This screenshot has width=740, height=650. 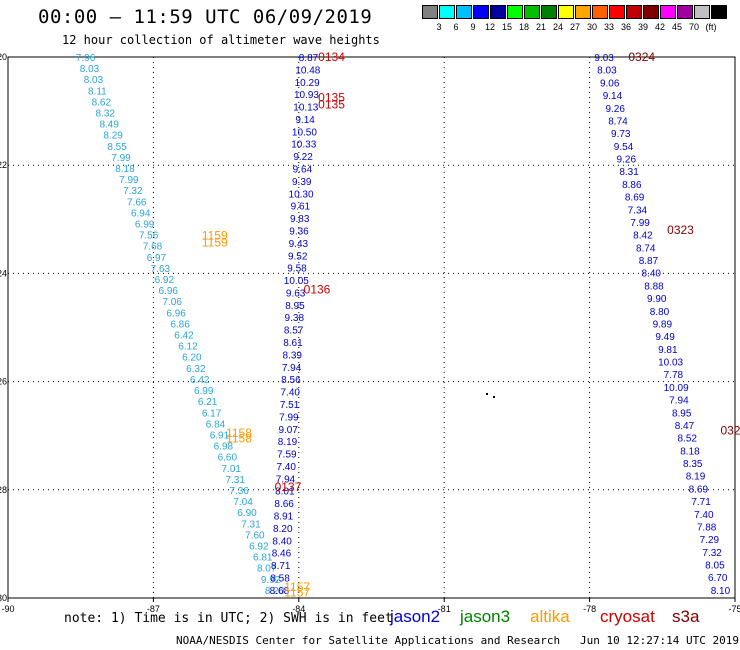 I want to click on wave-height-label: 8.61, so click(x=293, y=343).